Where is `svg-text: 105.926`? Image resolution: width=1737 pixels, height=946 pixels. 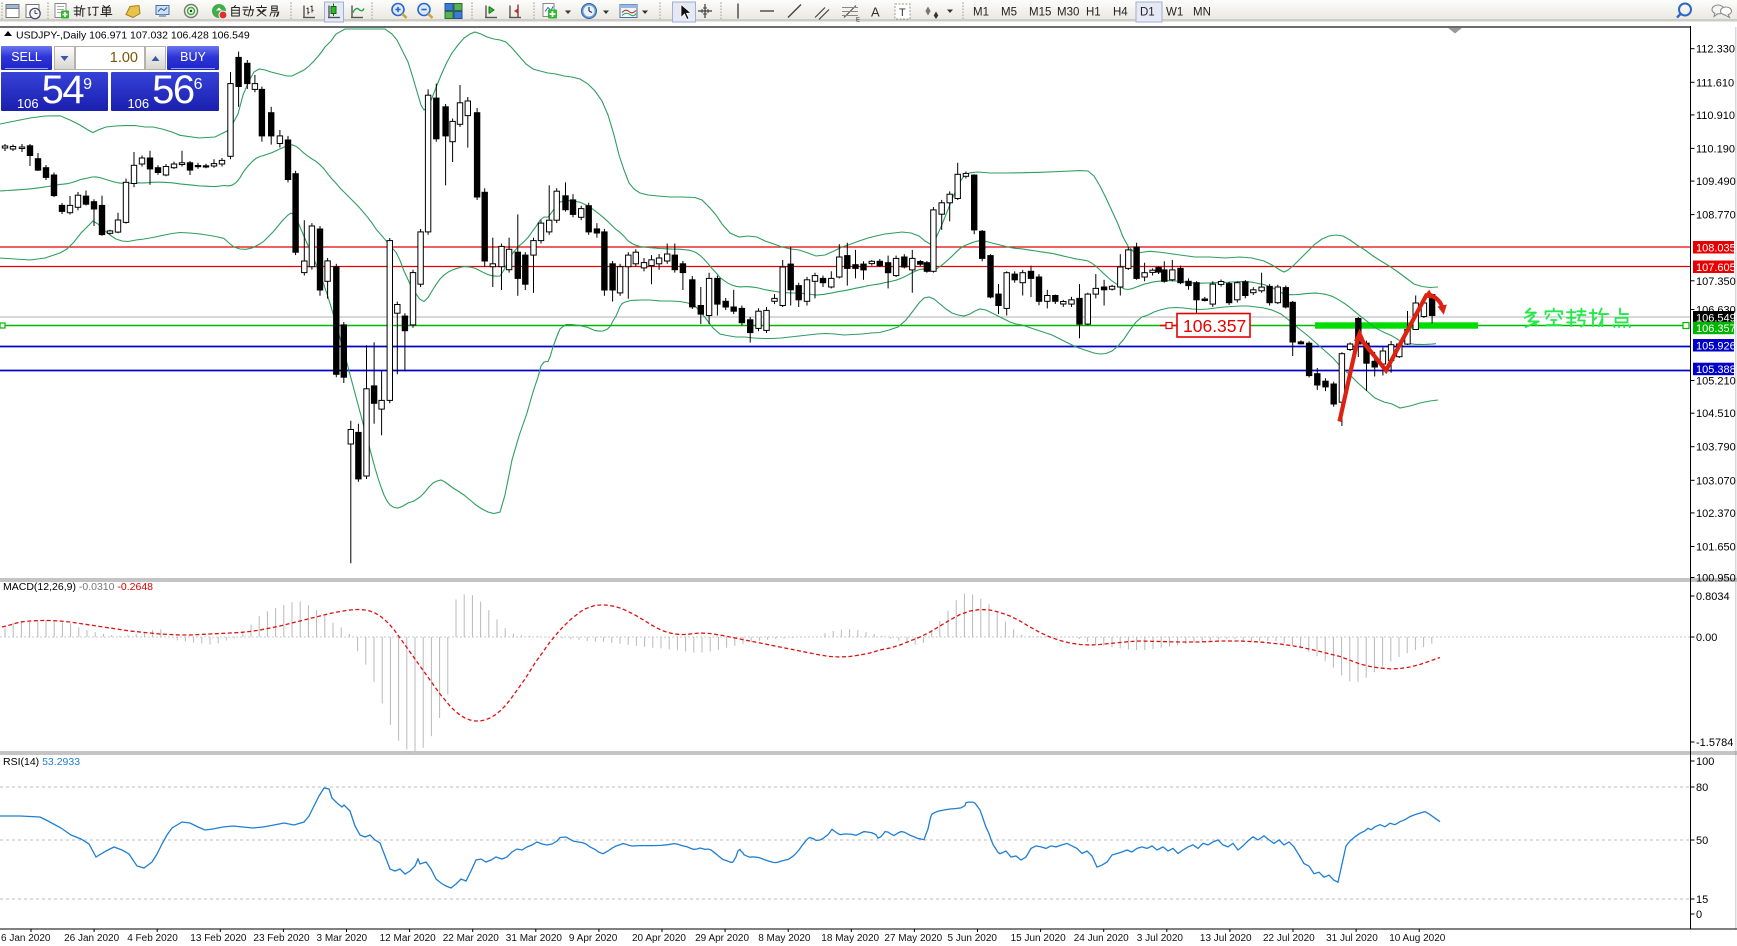
svg-text: 105.926 is located at coordinates (1716, 347).